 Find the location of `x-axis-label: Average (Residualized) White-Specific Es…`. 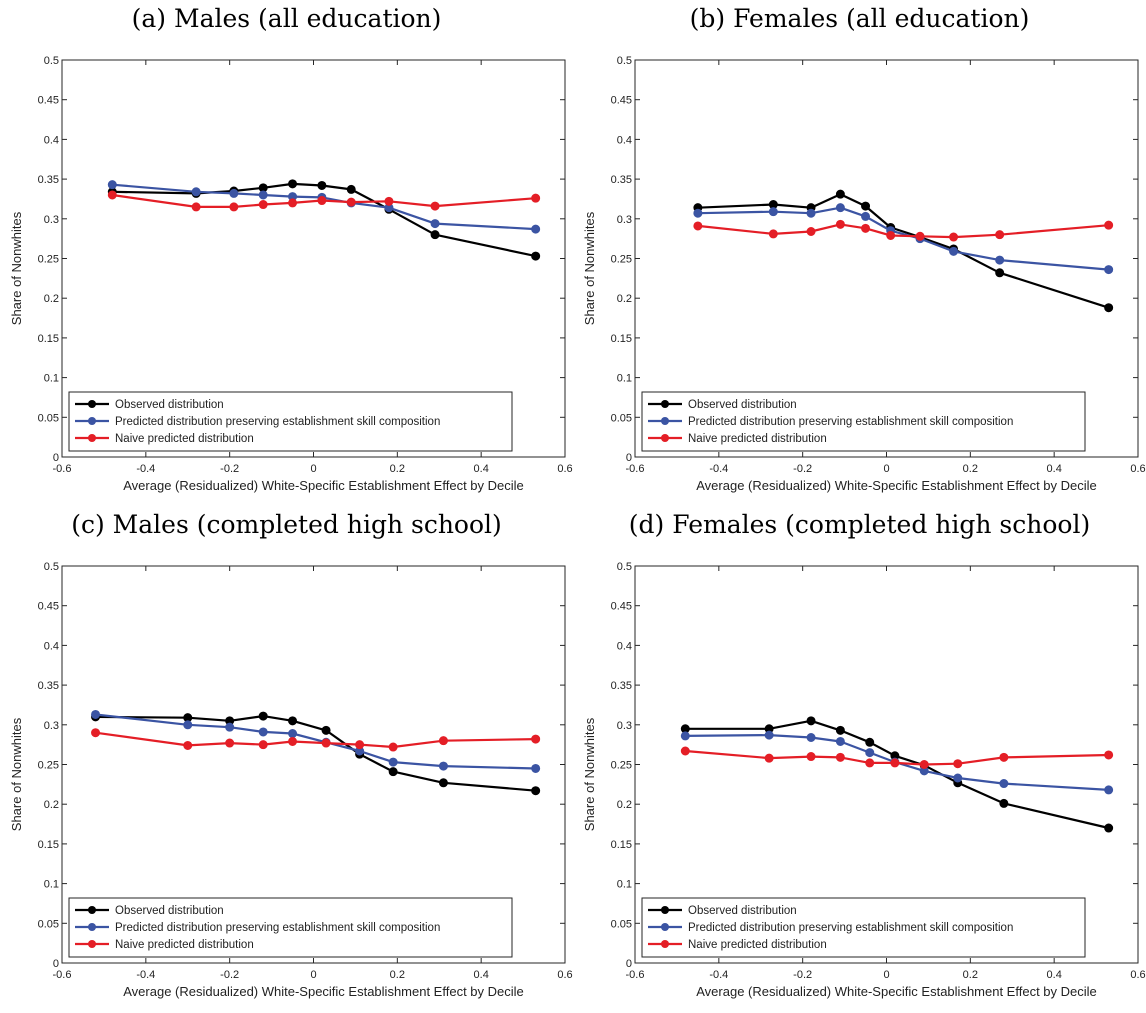

x-axis-label: Average (Residualized) White-Specific Es… is located at coordinates (323, 991).